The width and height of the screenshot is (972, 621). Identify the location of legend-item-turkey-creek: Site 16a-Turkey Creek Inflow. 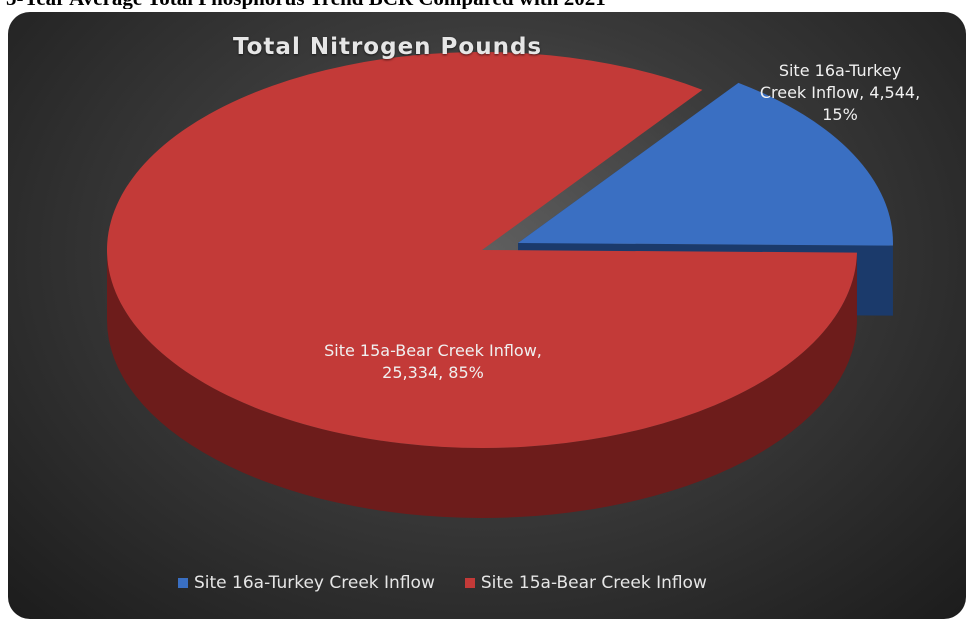
(306, 583).